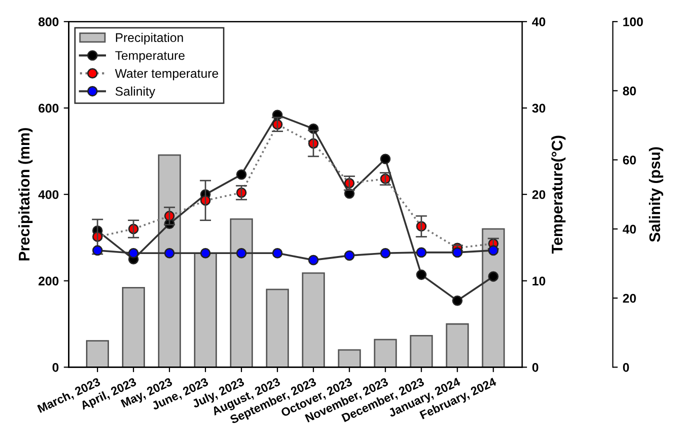 The height and width of the screenshot is (432, 687). What do you see at coordinates (539, 281) in the screenshot?
I see `y2-tick-label: 10` at bounding box center [539, 281].